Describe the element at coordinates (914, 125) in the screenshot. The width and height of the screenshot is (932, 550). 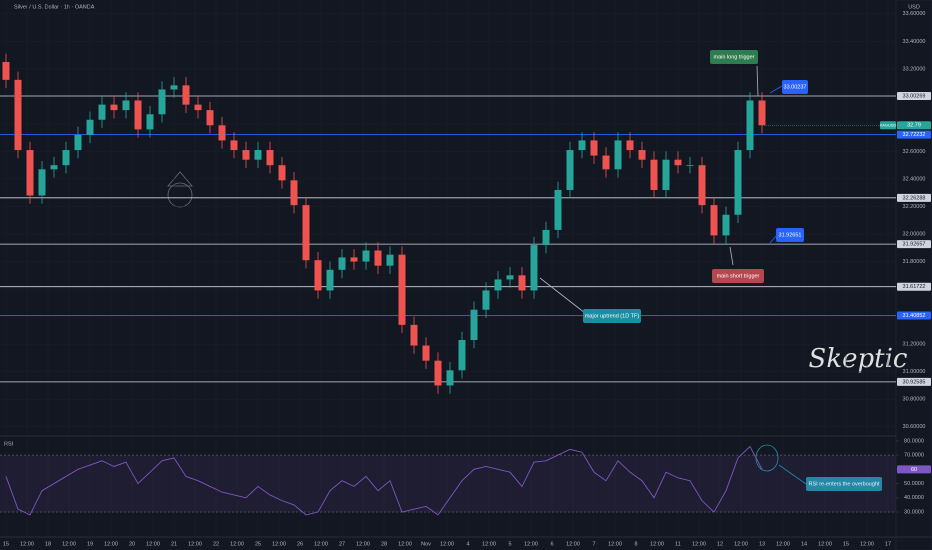
I see `last-price-badge` at that location.